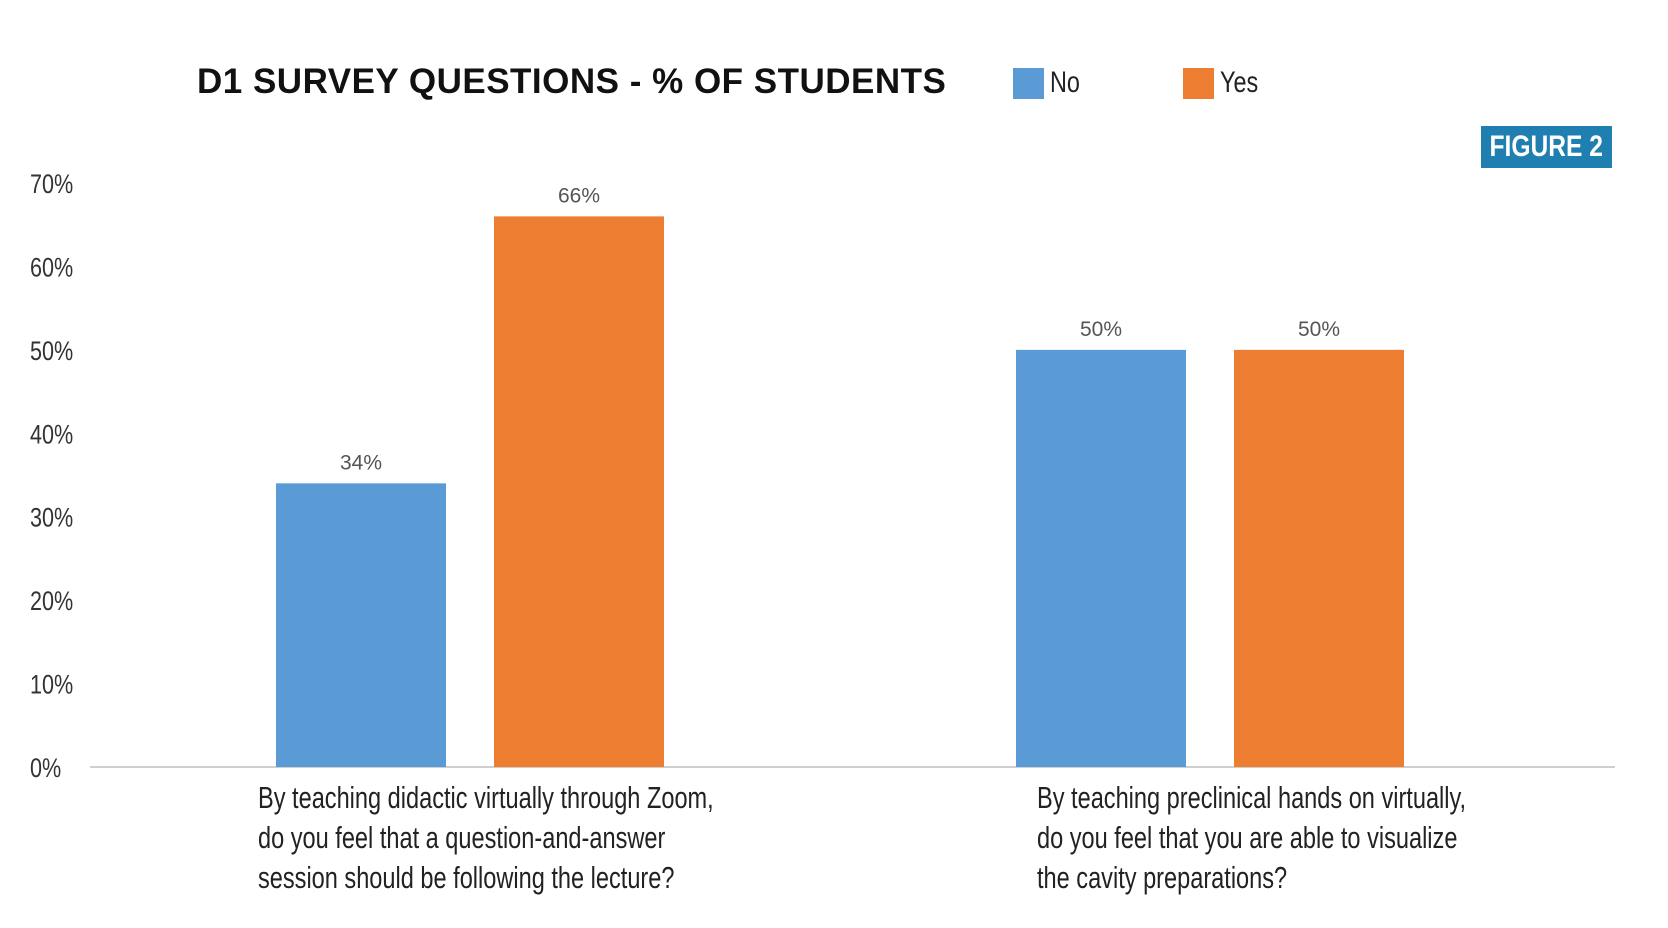  What do you see at coordinates (579, 195) in the screenshot?
I see `data-label: 66%` at bounding box center [579, 195].